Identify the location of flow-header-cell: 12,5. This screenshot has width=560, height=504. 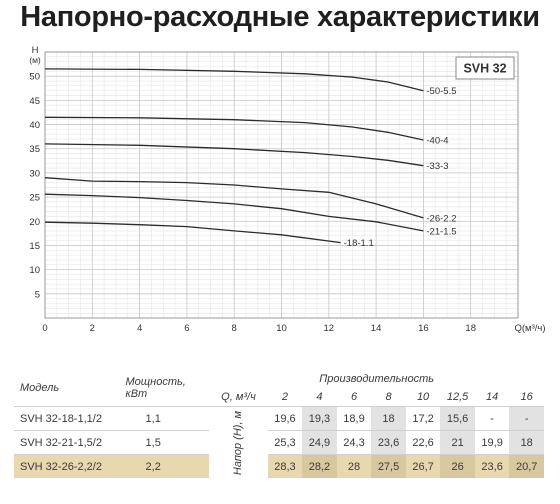
(457, 397).